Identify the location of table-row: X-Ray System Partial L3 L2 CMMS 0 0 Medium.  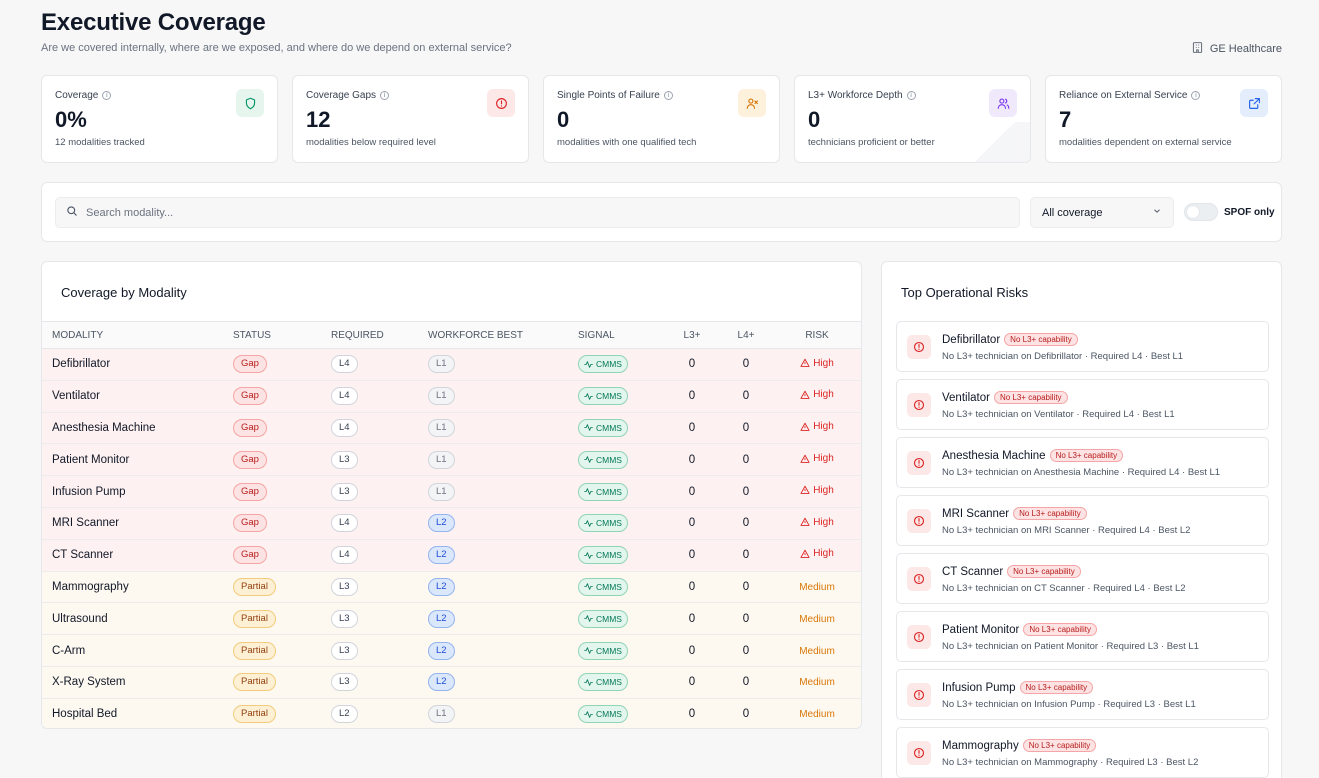
(451, 682).